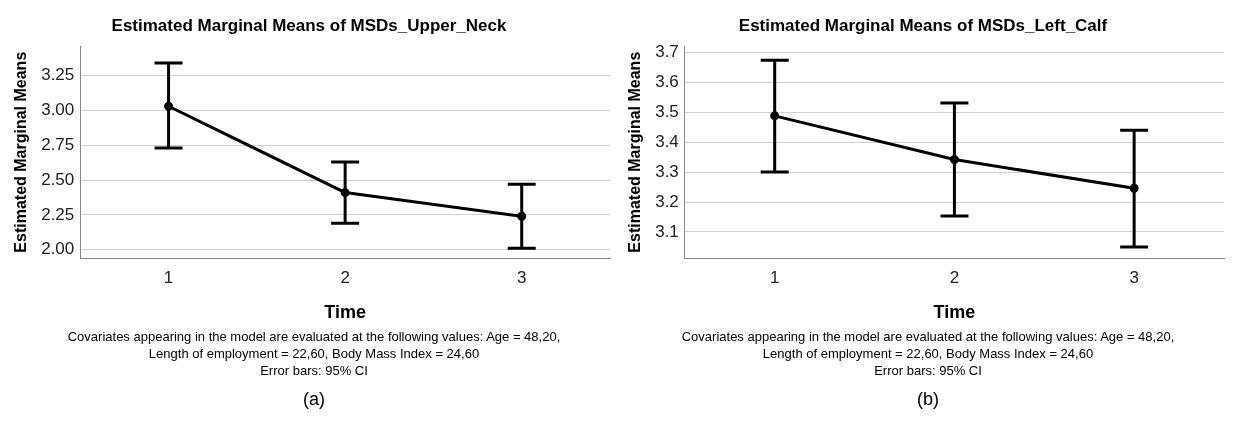  What do you see at coordinates (309, 25) in the screenshot?
I see `chart-title: Estimated Marginal Means of MSDs_Upper_Neck` at bounding box center [309, 25].